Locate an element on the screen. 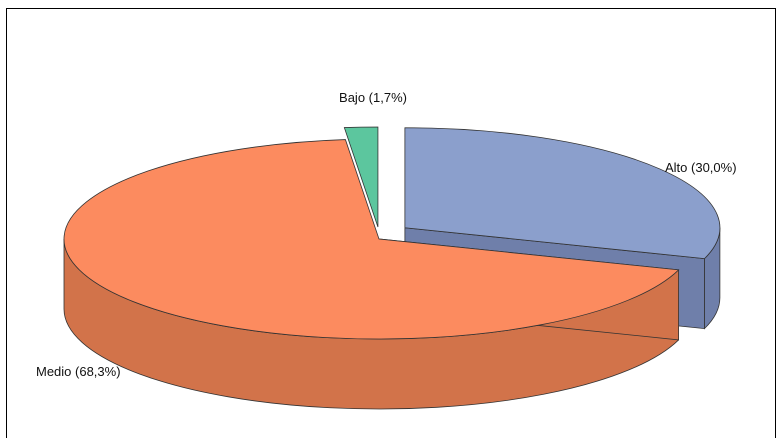 The image size is (782, 438). slice-label-alto: Alto (30,0%) is located at coordinates (701, 167).